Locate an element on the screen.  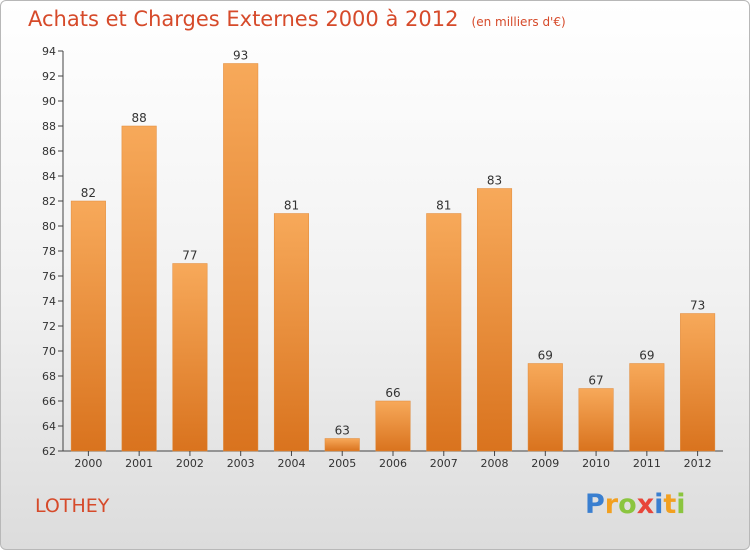
y-tick-label: 72 is located at coordinates (49, 326).